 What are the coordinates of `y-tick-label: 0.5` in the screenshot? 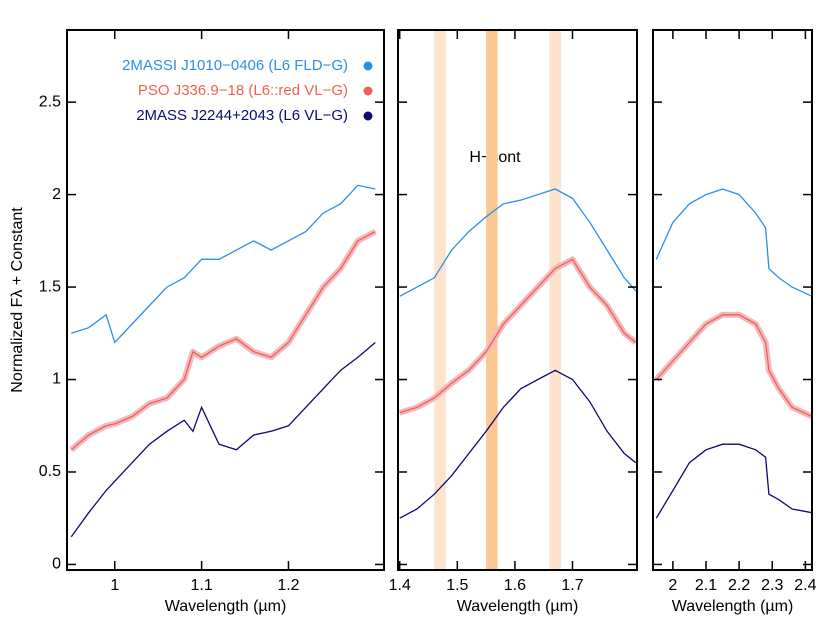 It's located at (50, 471).